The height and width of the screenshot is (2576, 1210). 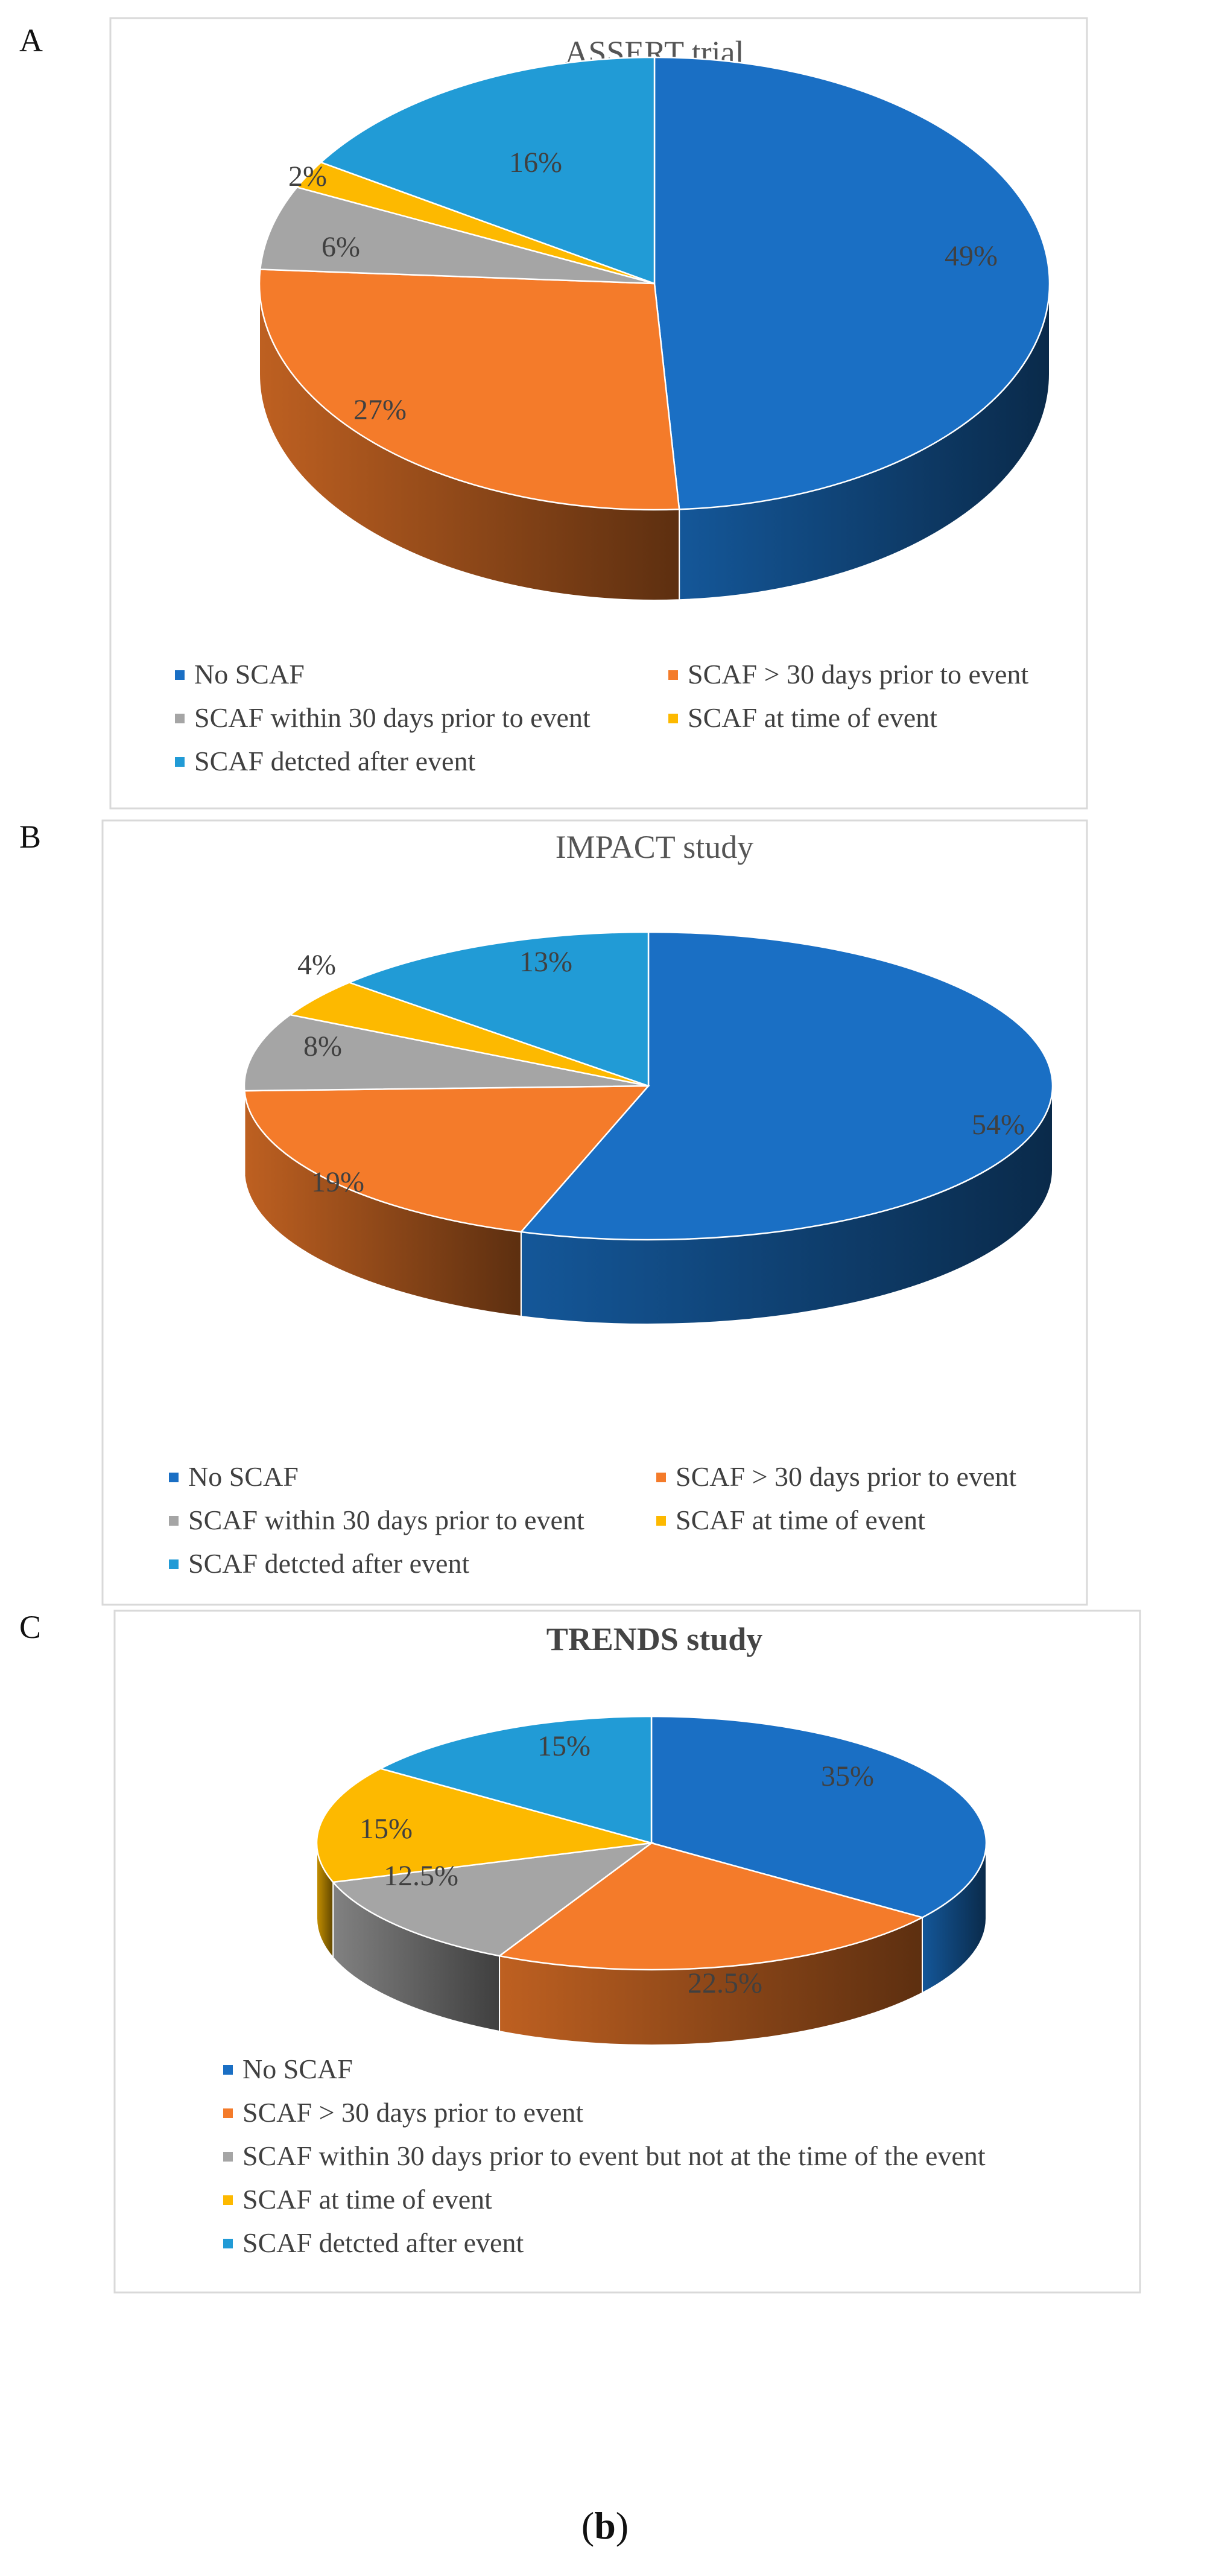 I want to click on figure-caption: (b), so click(x=605, y=2525).